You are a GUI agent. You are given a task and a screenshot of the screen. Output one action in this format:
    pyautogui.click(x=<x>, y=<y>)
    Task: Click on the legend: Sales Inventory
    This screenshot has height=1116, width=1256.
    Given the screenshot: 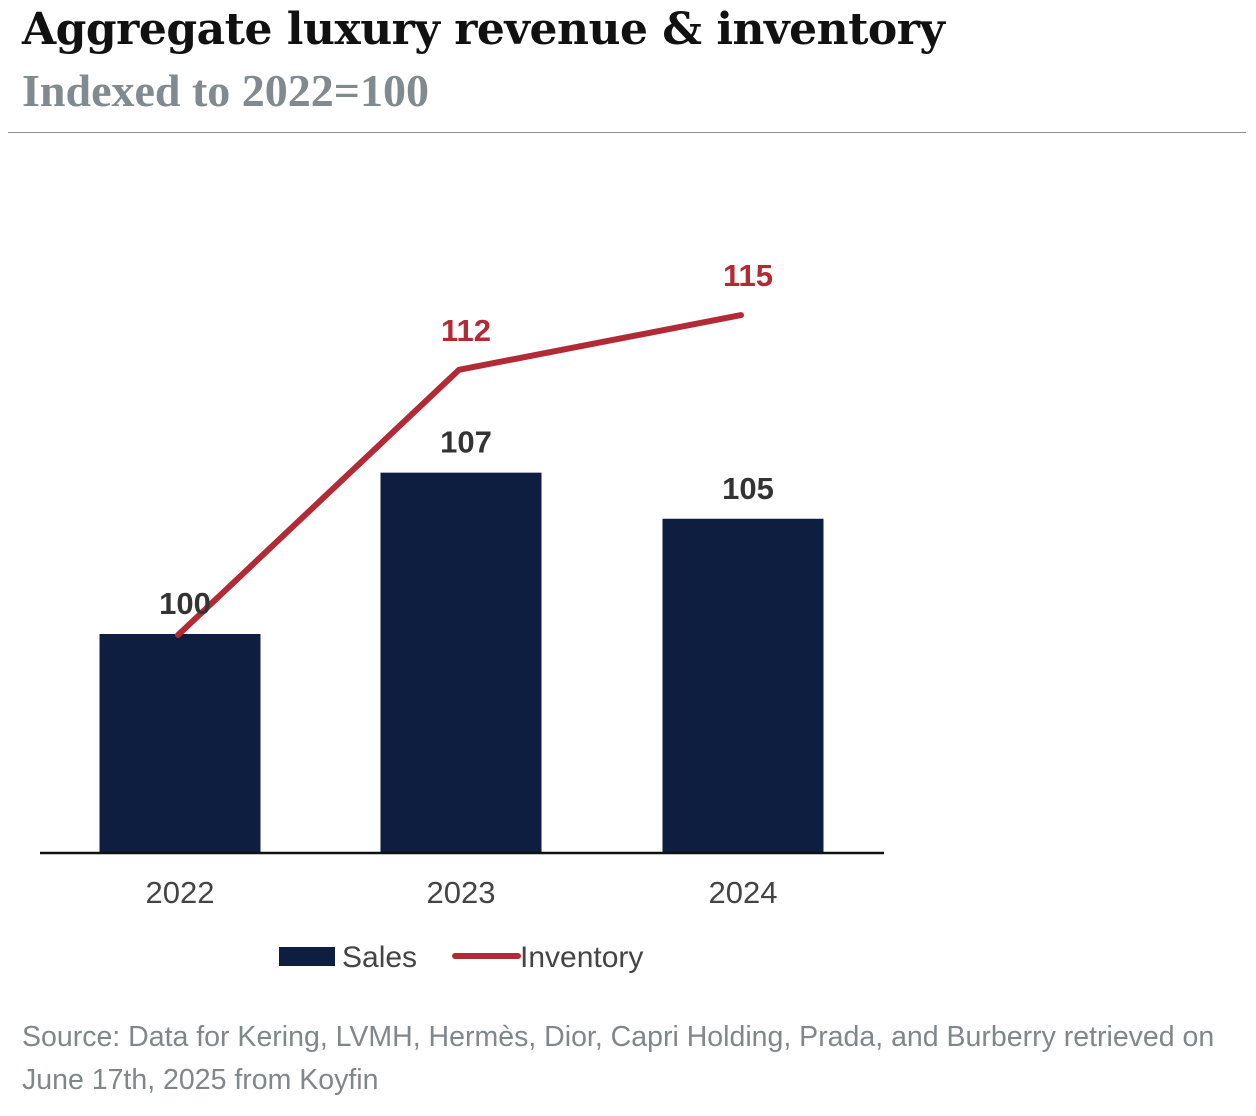 What is the action you would take?
    pyautogui.click(x=461, y=957)
    